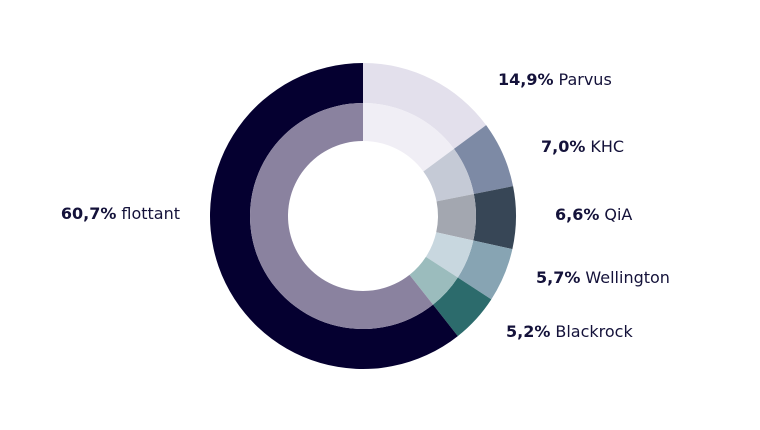 The width and height of the screenshot is (760, 430). I want to click on slice-label: 6,6% QiA, so click(593, 214).